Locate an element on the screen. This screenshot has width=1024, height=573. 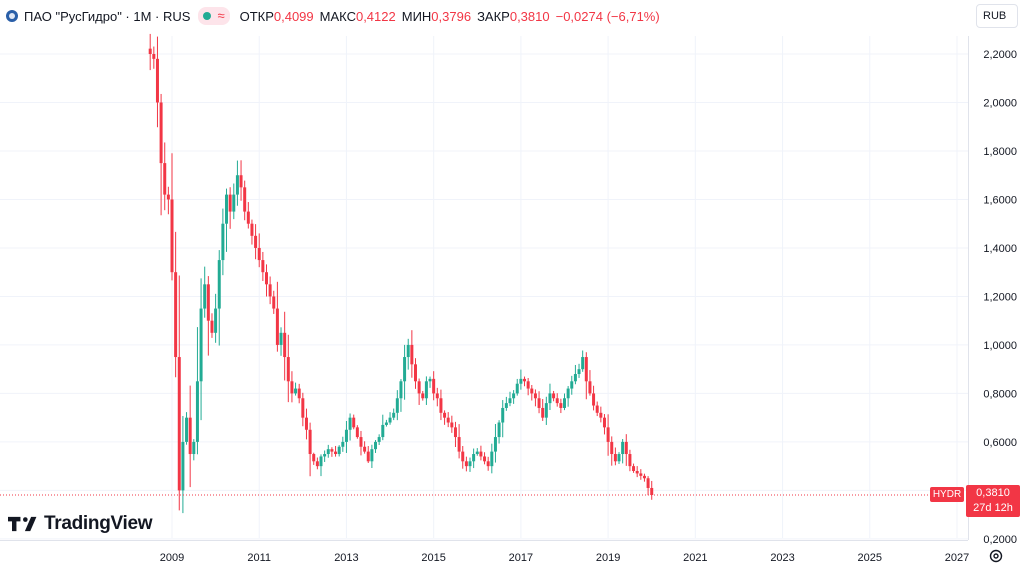
x-tick-label: 2027 is located at coordinates (957, 558).